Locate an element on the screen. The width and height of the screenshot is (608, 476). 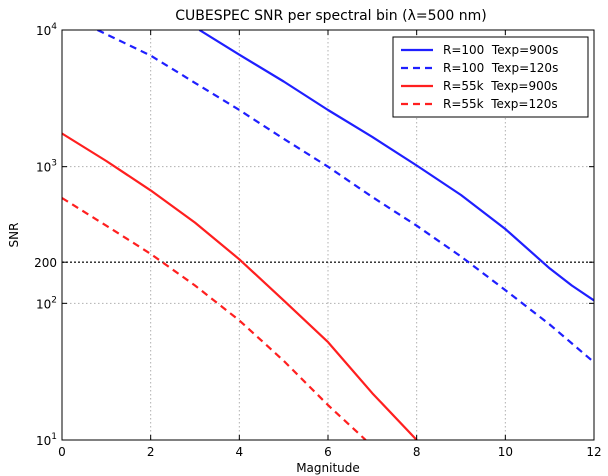
legend-label: R=55k Texp=120s is located at coordinates (500, 104).